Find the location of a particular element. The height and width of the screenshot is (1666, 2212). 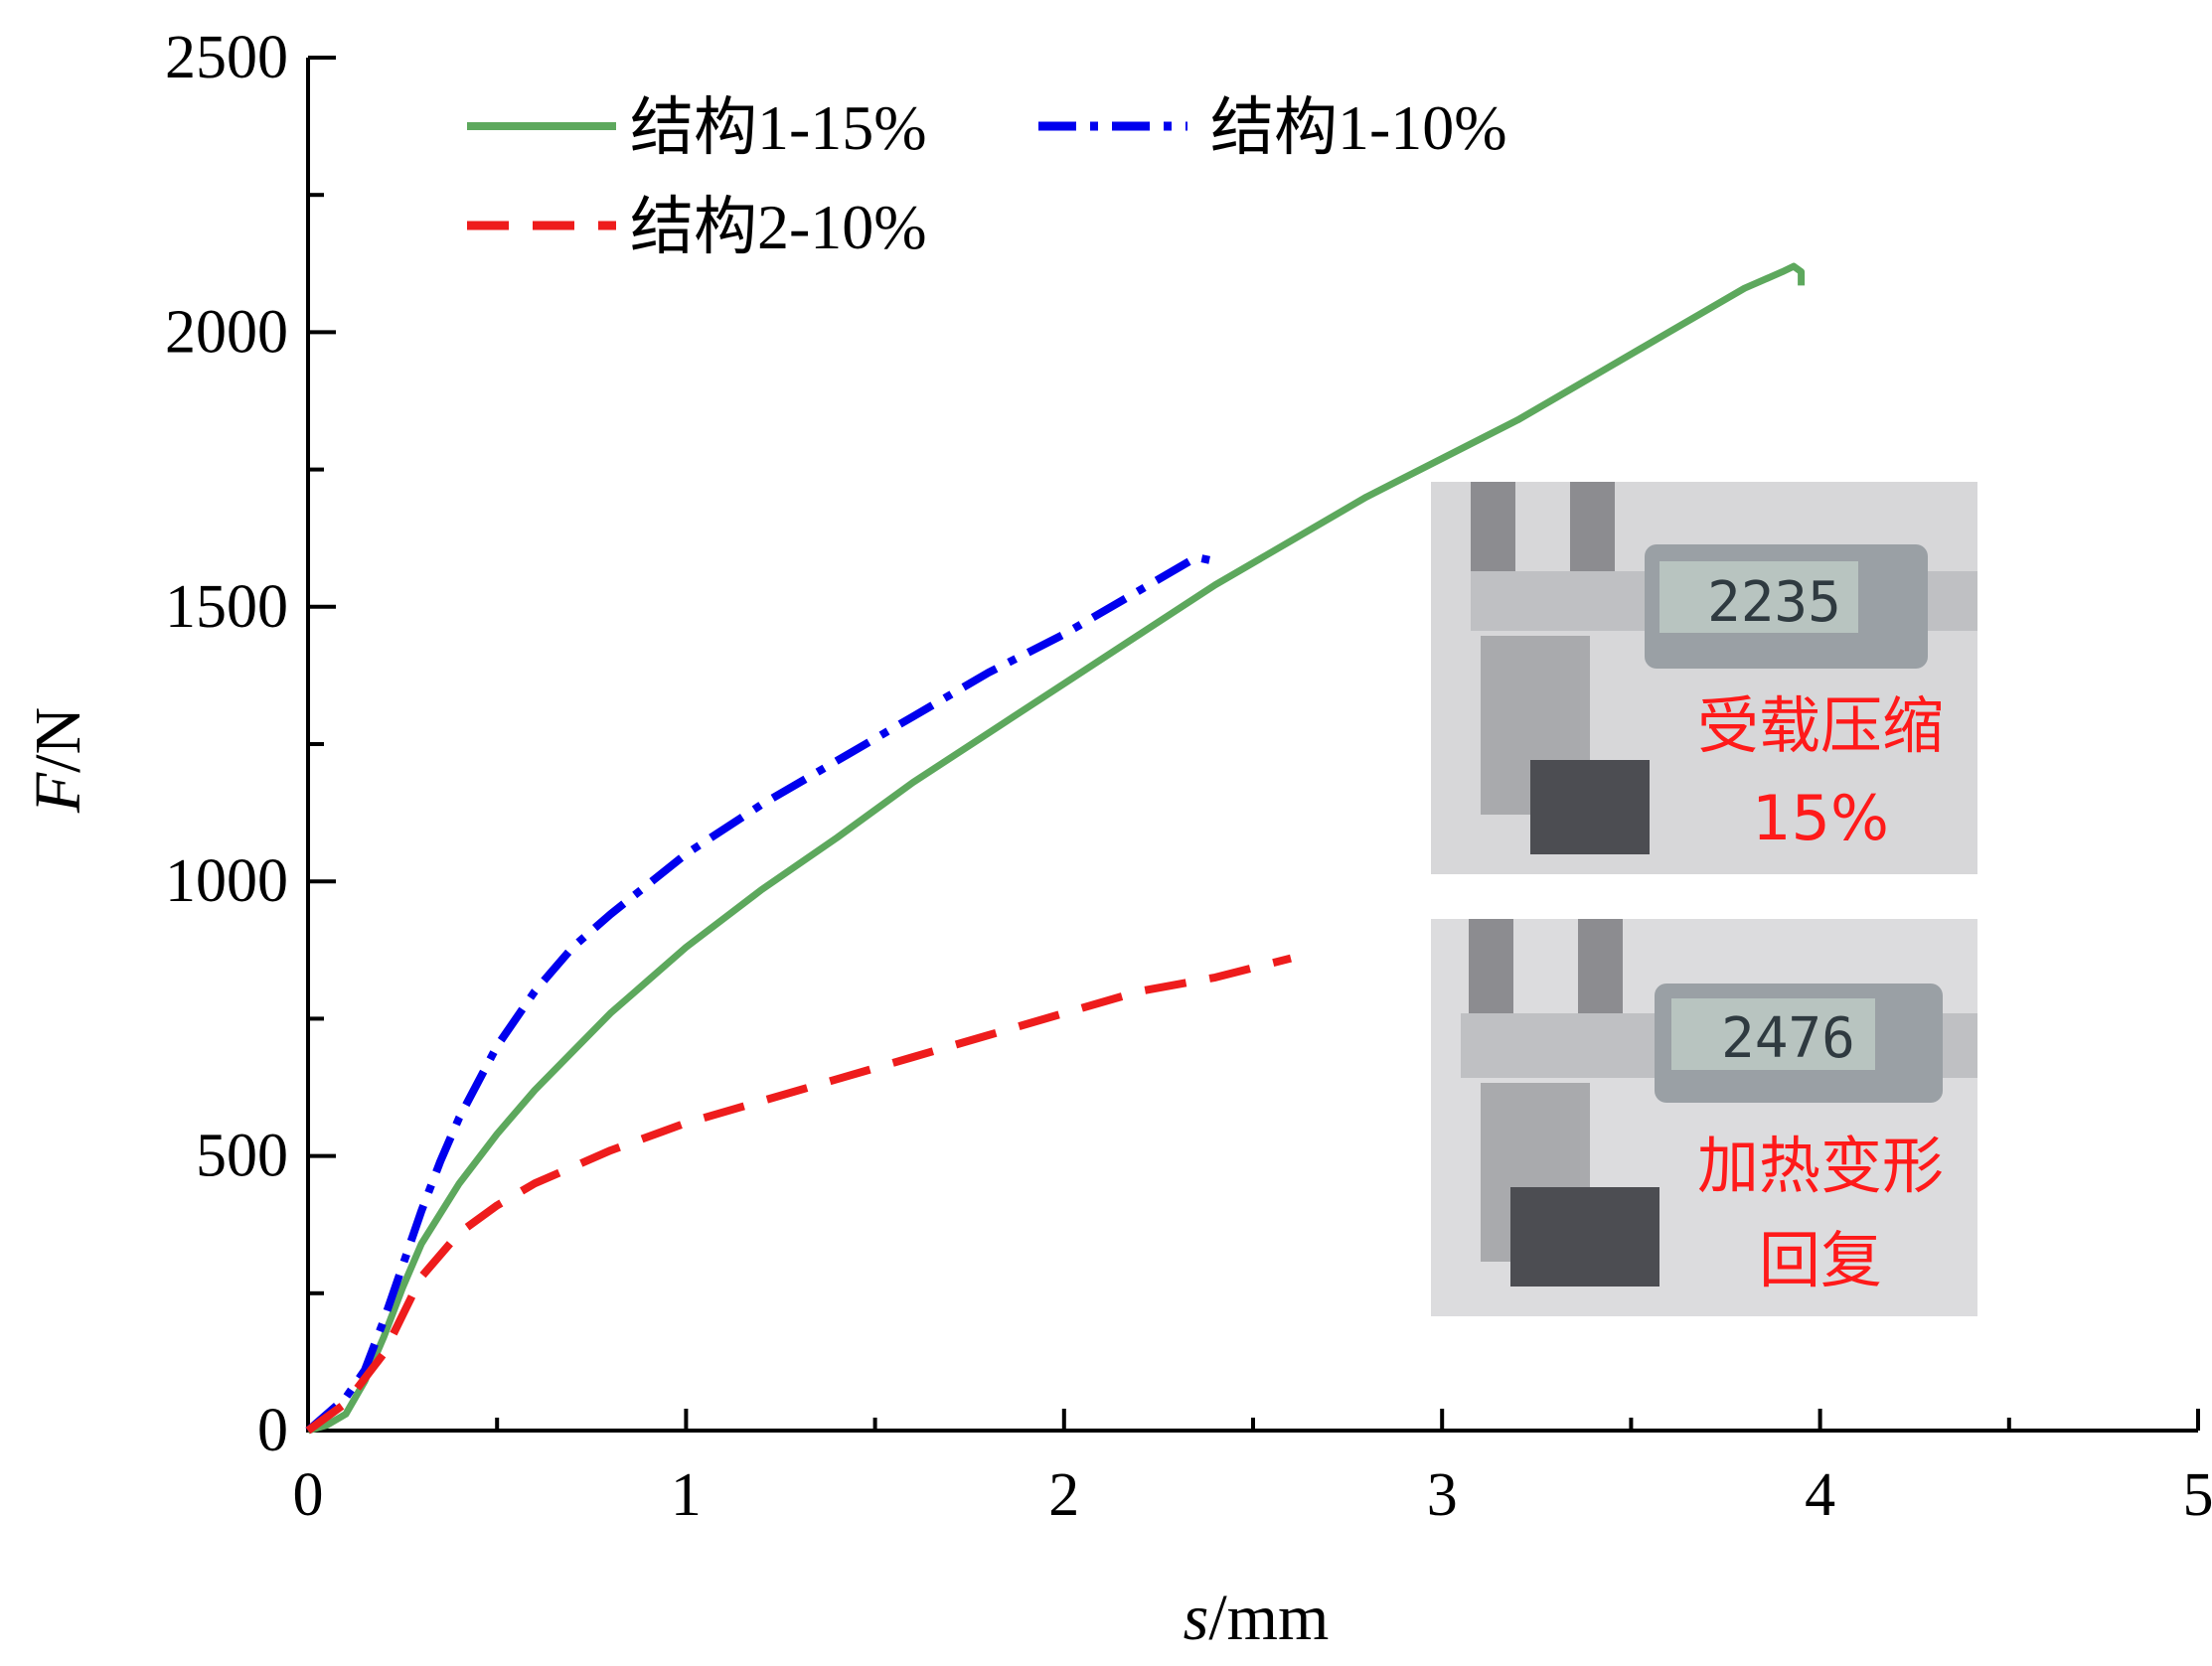

x-axis-title: s/mm is located at coordinates (1257, 1618).